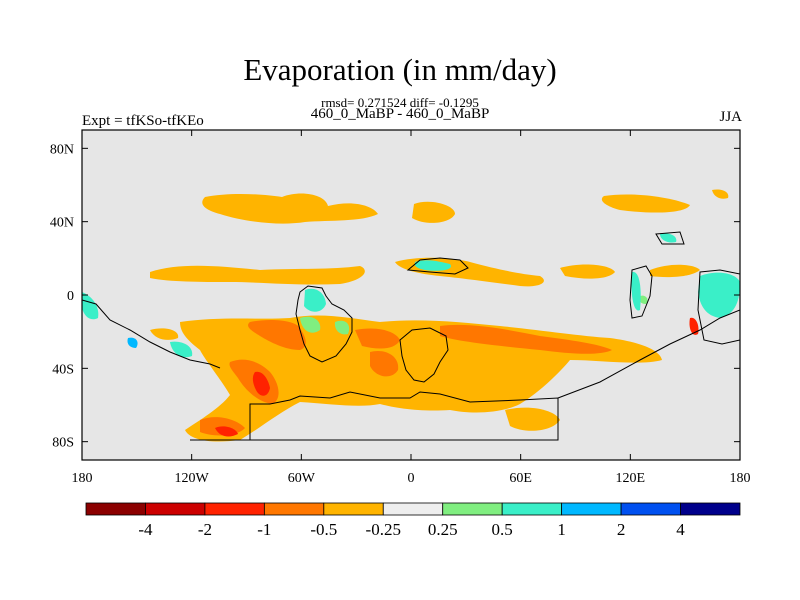  Describe the element at coordinates (143, 121) in the screenshot. I see `experiment-label: Expt = tfKSo-tfKEo` at that location.